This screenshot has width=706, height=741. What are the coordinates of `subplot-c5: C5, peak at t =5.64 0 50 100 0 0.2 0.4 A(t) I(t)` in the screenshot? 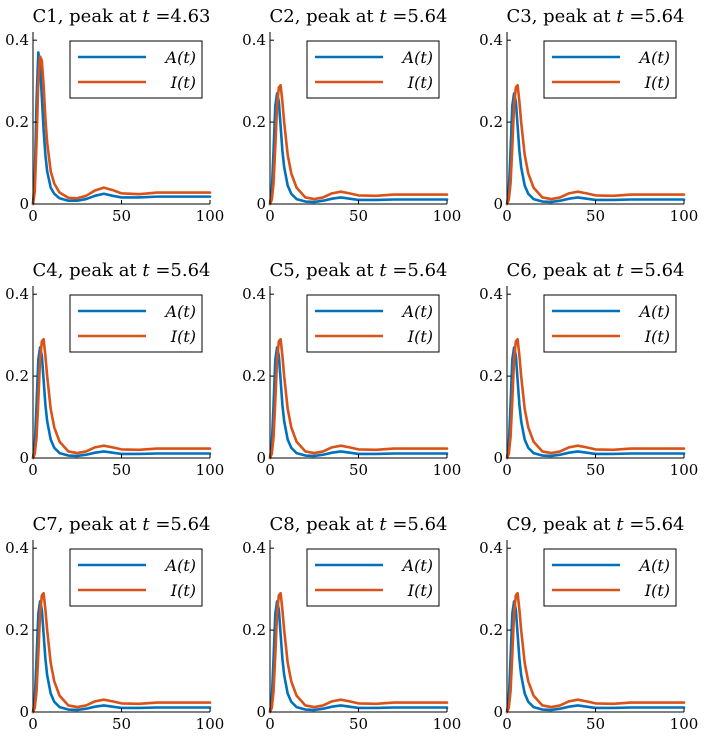 It's located at (351, 369).